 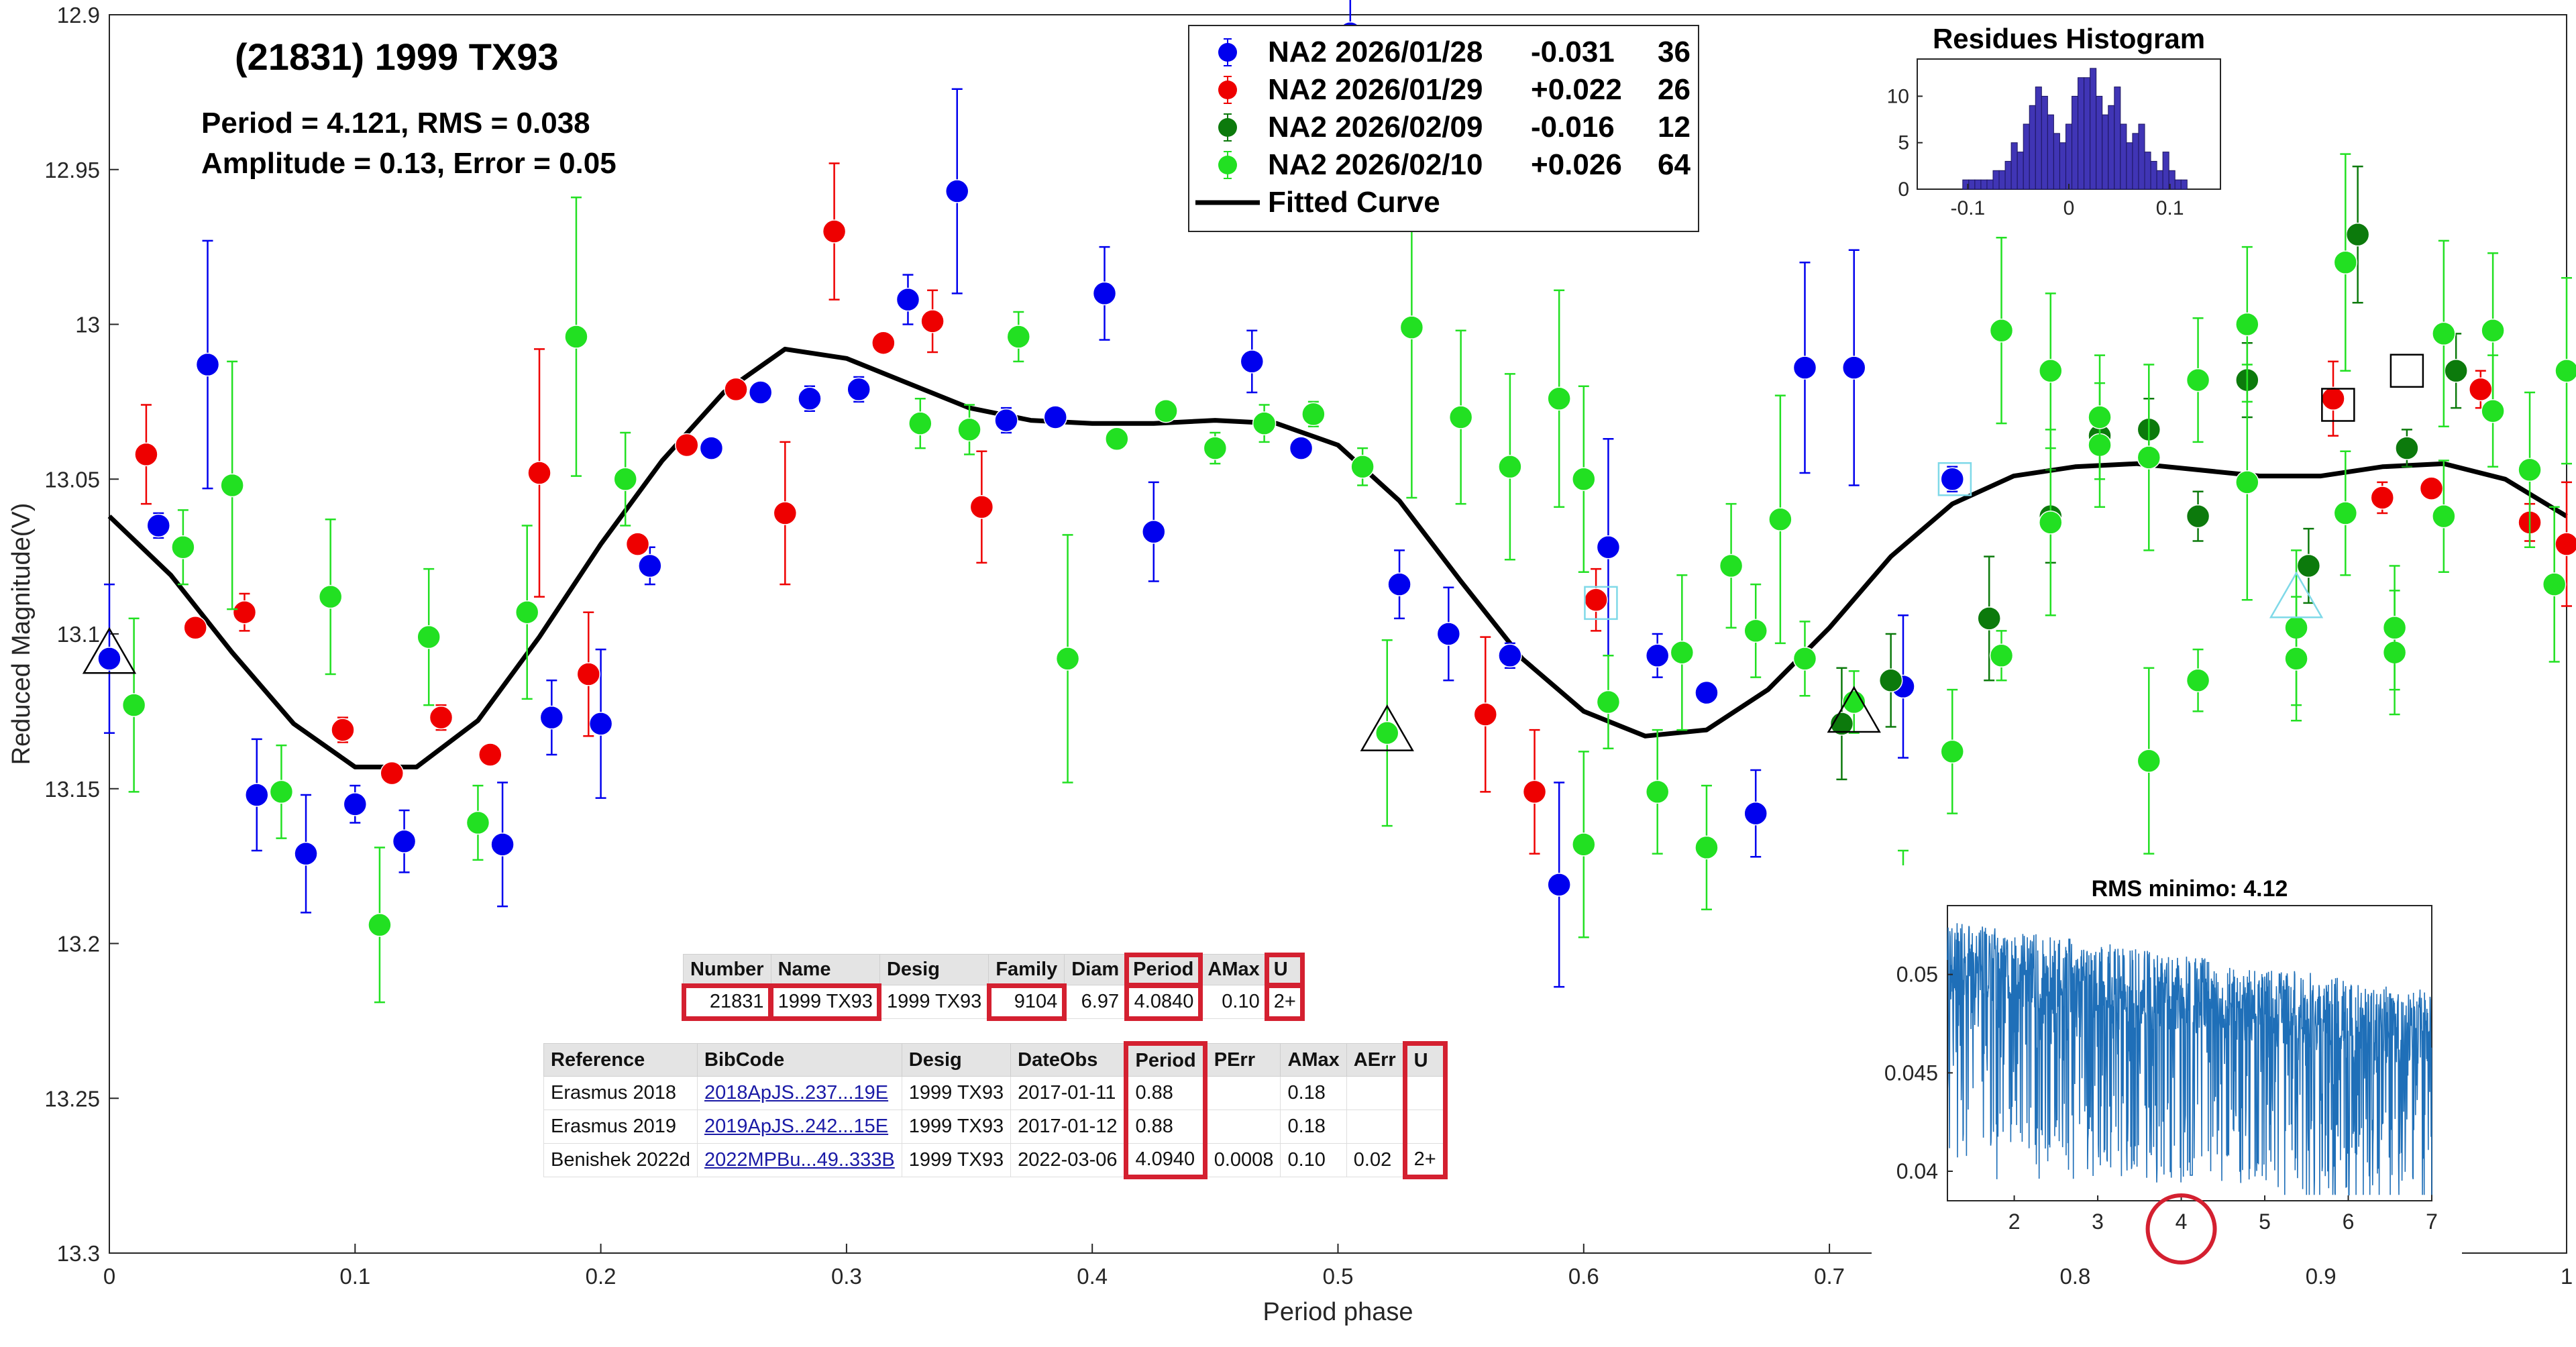 What do you see at coordinates (1338, 1312) in the screenshot?
I see `x-axis-label: Period phase` at bounding box center [1338, 1312].